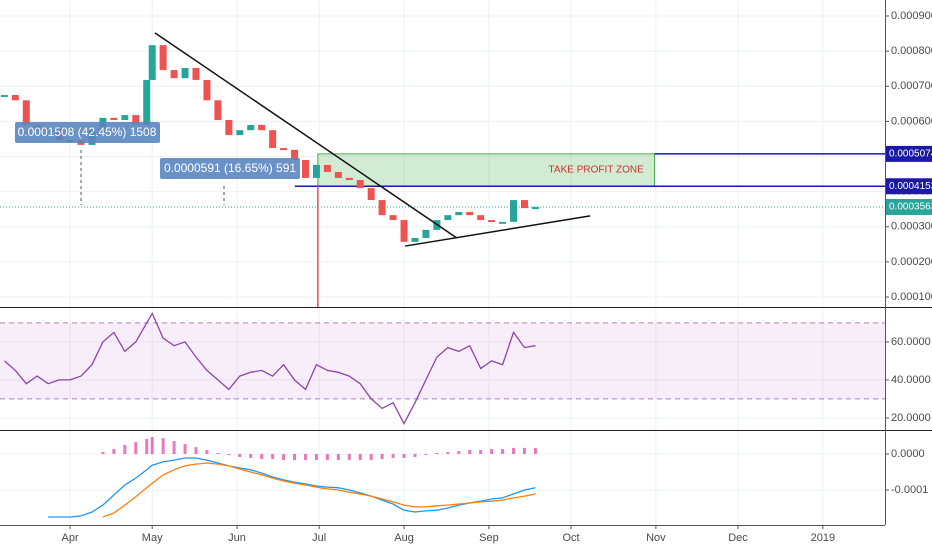 This screenshot has height=550, width=932. Describe the element at coordinates (70, 538) in the screenshot. I see `x-tick-label: Apr` at that location.